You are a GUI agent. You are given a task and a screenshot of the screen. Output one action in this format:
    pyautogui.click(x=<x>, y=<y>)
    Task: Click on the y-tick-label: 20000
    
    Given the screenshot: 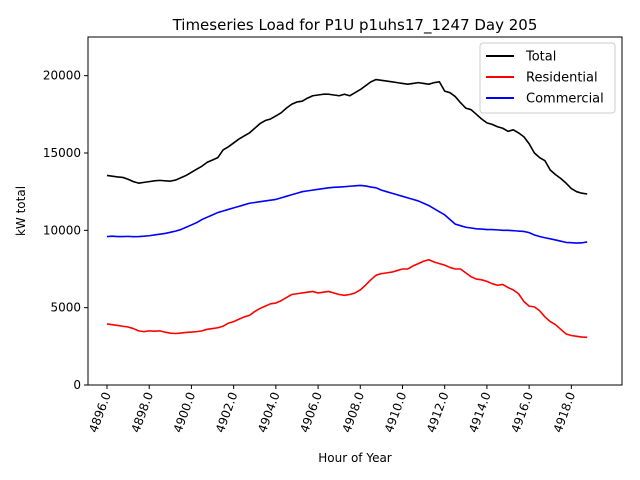 What is the action you would take?
    pyautogui.click(x=62, y=76)
    